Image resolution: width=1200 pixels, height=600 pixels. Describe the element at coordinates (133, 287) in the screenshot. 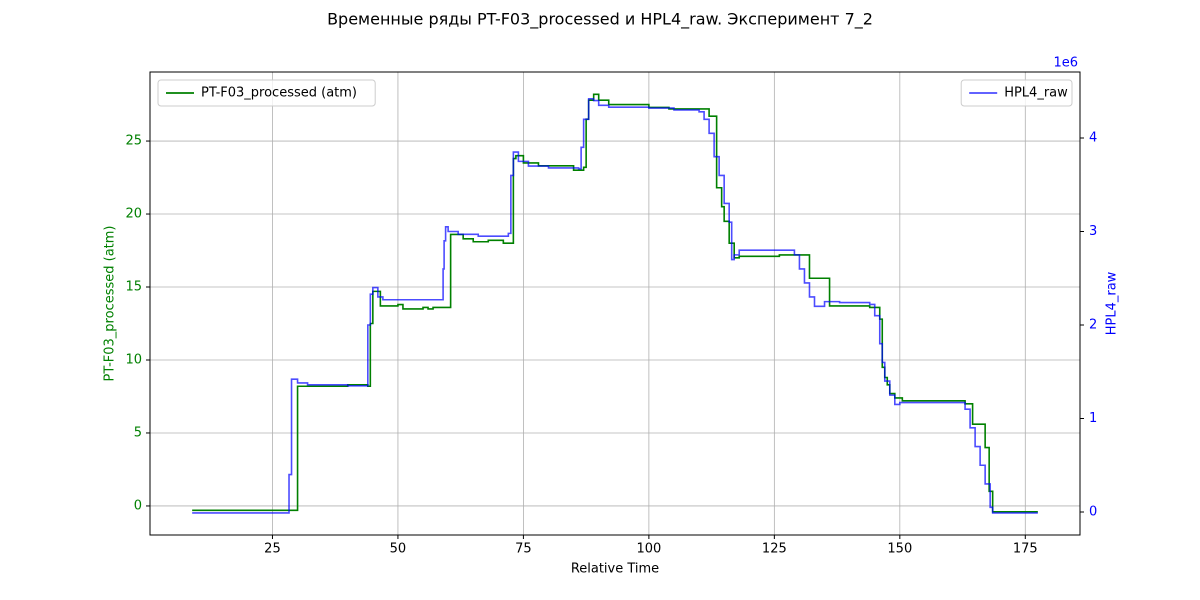

I see `y-tick-label: 15` at that location.